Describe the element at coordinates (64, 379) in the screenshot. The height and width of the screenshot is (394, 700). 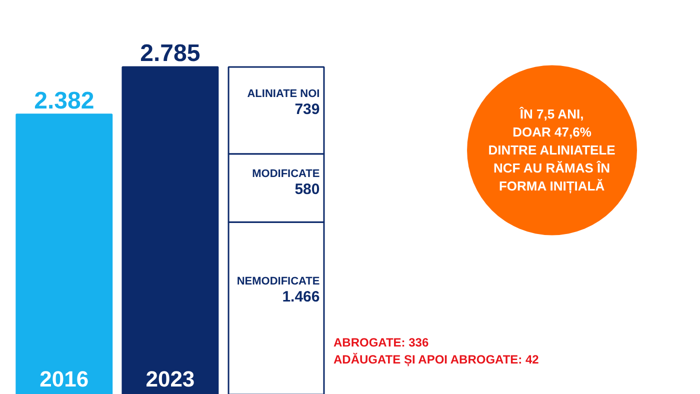
I see `x-tick-label: 2016` at that location.